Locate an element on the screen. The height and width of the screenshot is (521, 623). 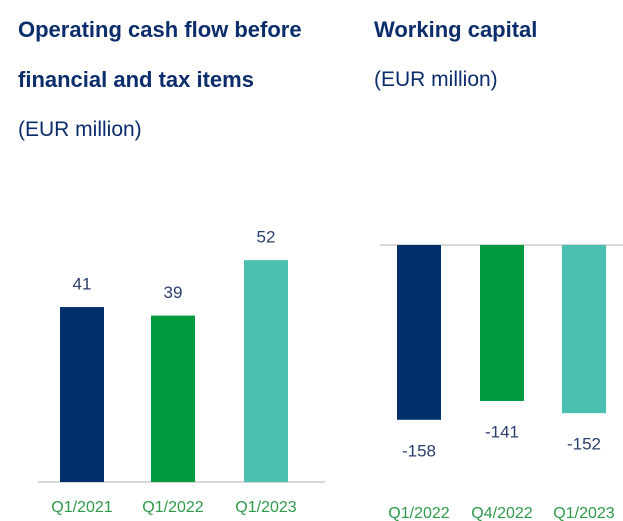
chart-title: Working capital is located at coordinates (456, 29).